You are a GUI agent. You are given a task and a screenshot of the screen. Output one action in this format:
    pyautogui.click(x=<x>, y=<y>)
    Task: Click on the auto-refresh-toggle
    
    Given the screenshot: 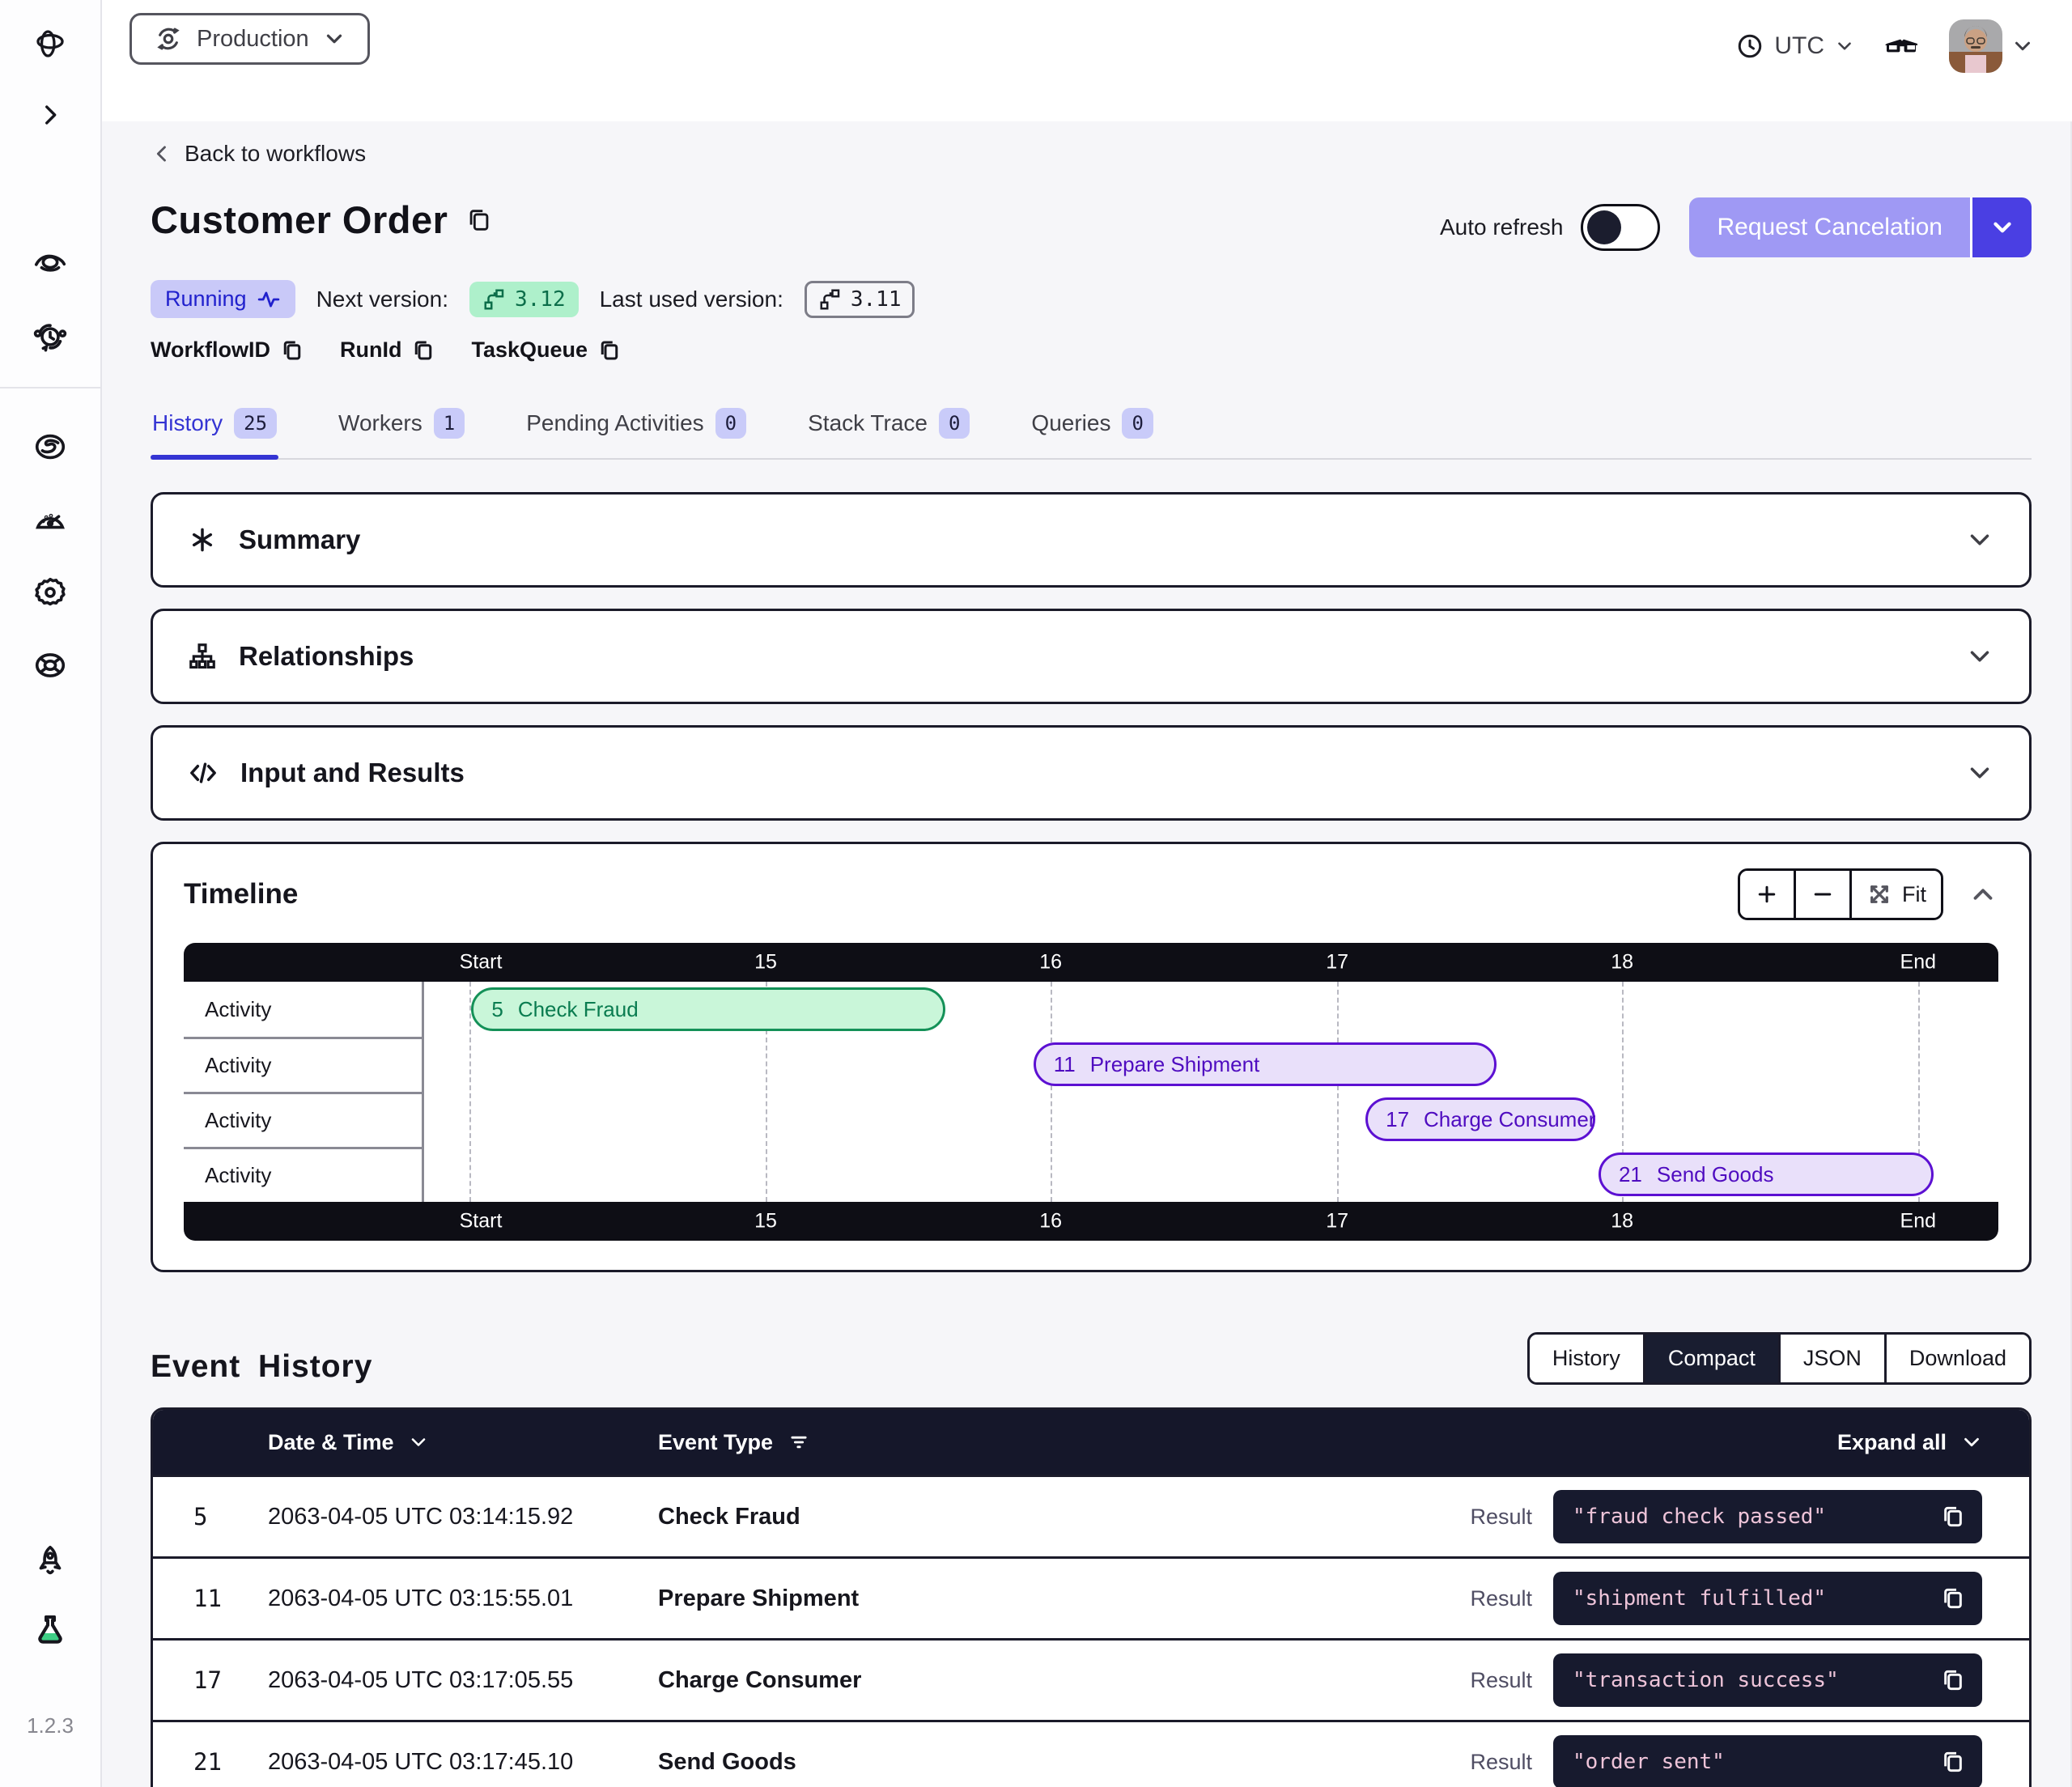 What is the action you would take?
    pyautogui.click(x=1621, y=227)
    